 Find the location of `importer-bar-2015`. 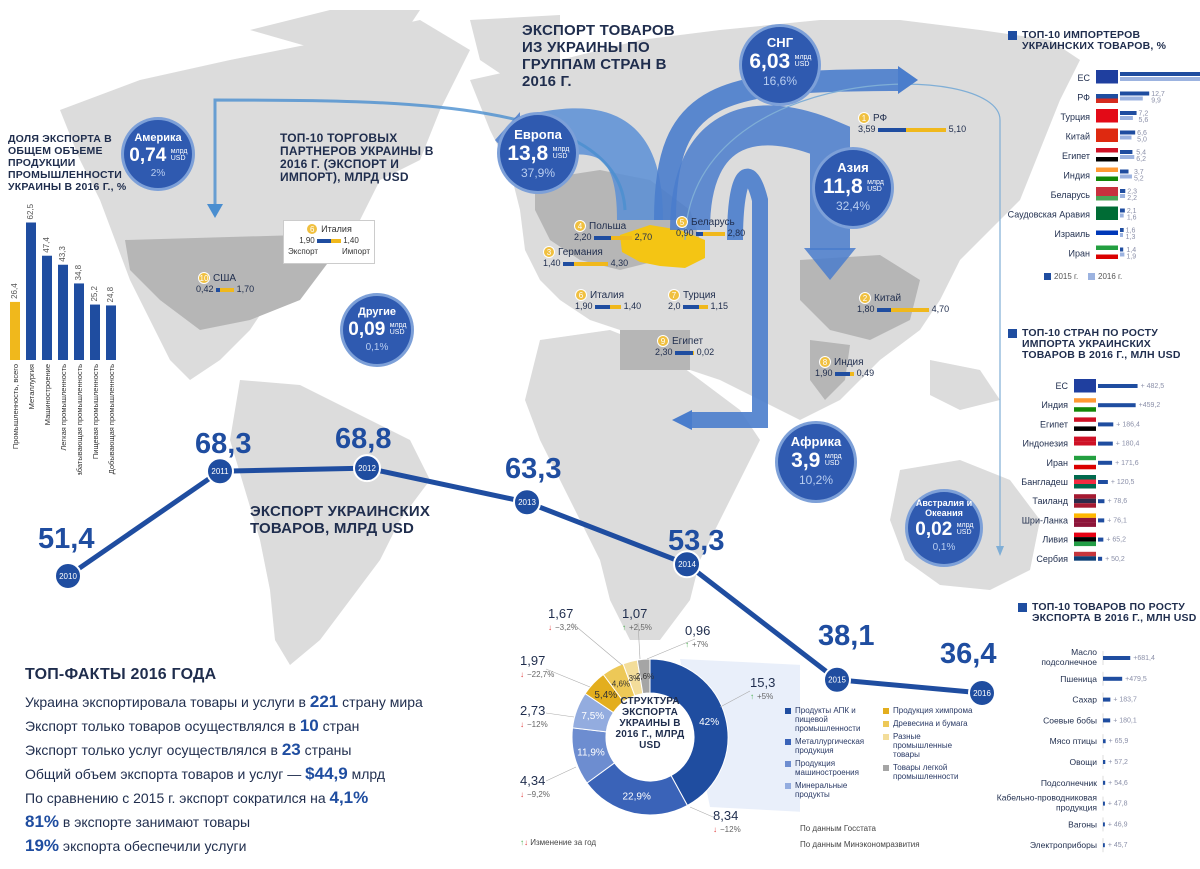

importer-bar-2015 is located at coordinates (1128, 132).